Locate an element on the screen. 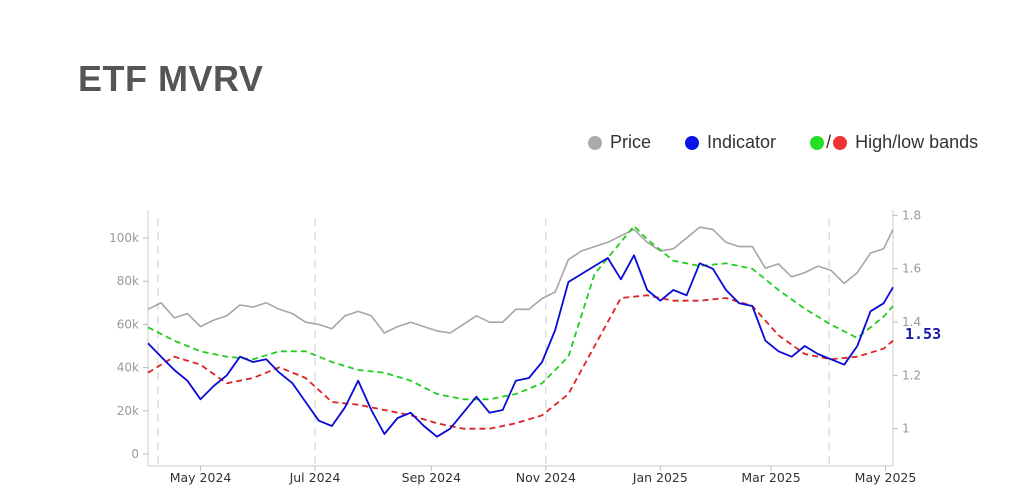  right-tick-label: 1.6 is located at coordinates (911, 269).